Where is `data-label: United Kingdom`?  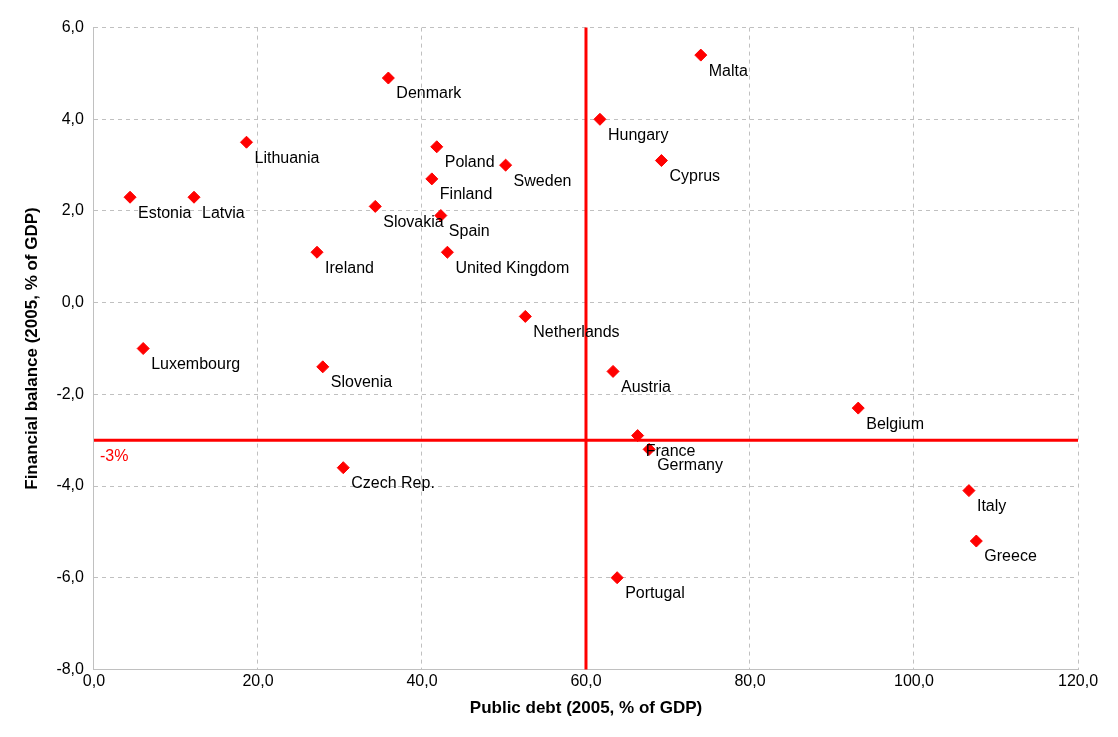
data-label: United Kingdom is located at coordinates (512, 267).